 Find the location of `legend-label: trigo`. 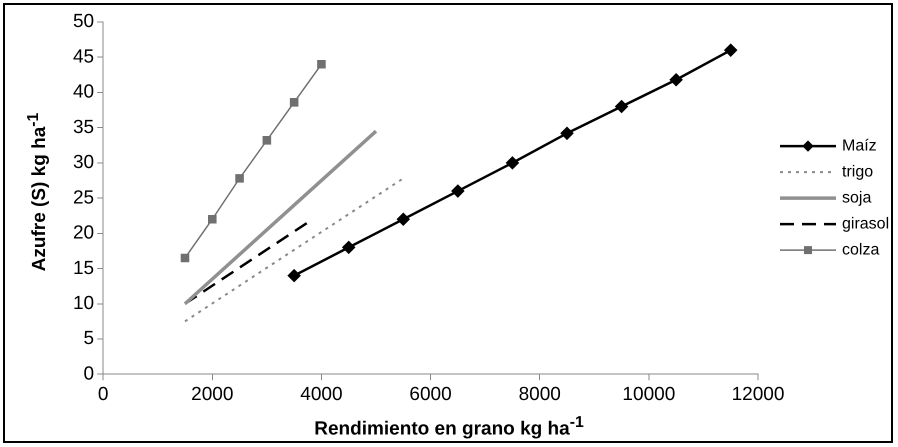

legend-label: trigo is located at coordinates (858, 172).